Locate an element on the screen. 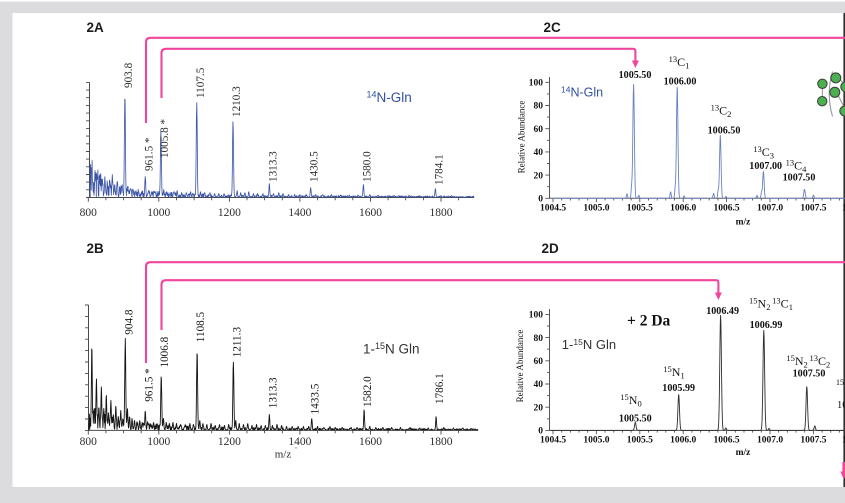 The image size is (845, 503). svg-text: 13C1 is located at coordinates (679, 62).